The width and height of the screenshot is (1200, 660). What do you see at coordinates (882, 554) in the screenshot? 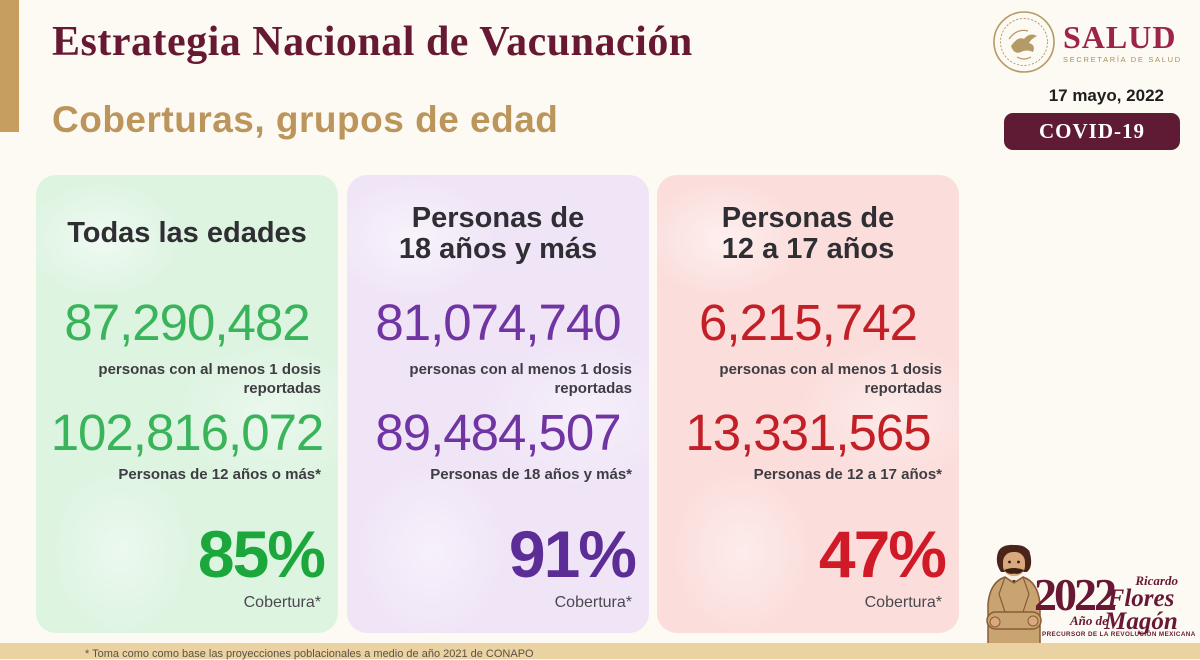
I see `coverage-percent: 47%` at bounding box center [882, 554].